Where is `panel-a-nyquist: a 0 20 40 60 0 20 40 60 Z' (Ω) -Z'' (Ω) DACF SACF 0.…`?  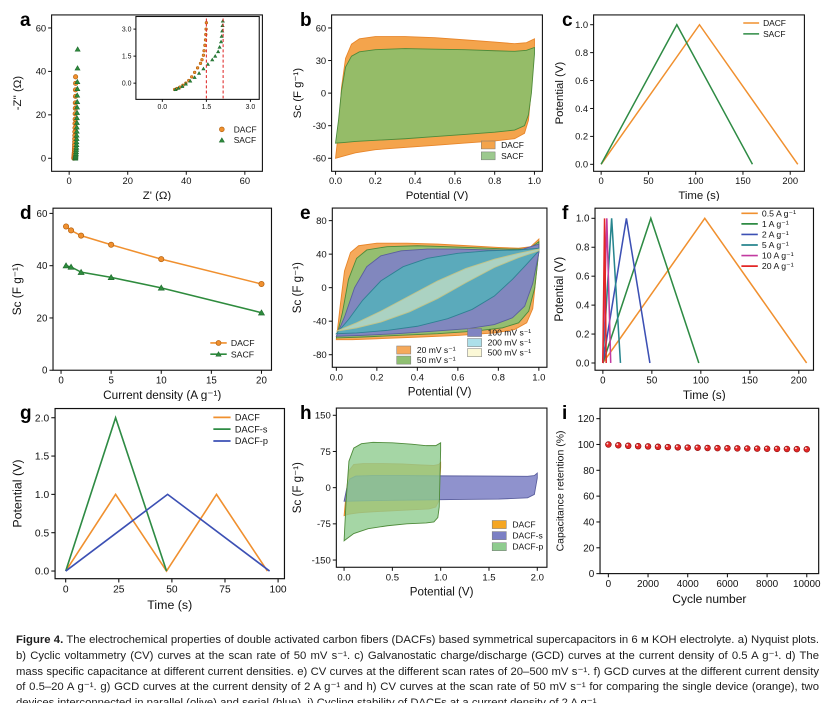
panel-a-nyquist: a 0 20 40 60 0 20 40 60 Z' (Ω) -Z'' (Ω) DACF SACF 0.… is located at coordinates (152, 104).